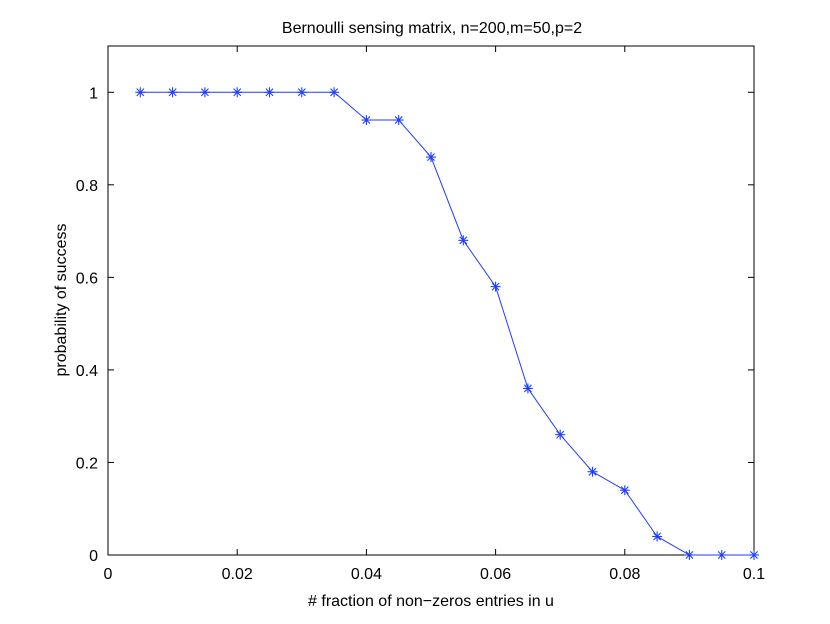 This screenshot has width=830, height=624. What do you see at coordinates (754, 574) in the screenshot?
I see `x-tick-label: 0.1` at bounding box center [754, 574].